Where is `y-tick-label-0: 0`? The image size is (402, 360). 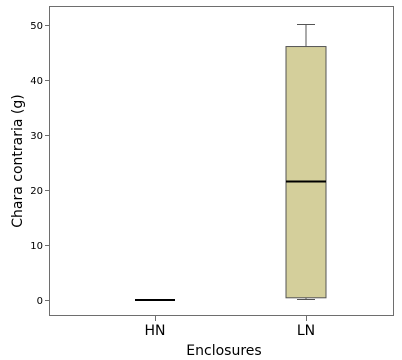
y-tick-label-0: 0 is located at coordinates (40, 301).